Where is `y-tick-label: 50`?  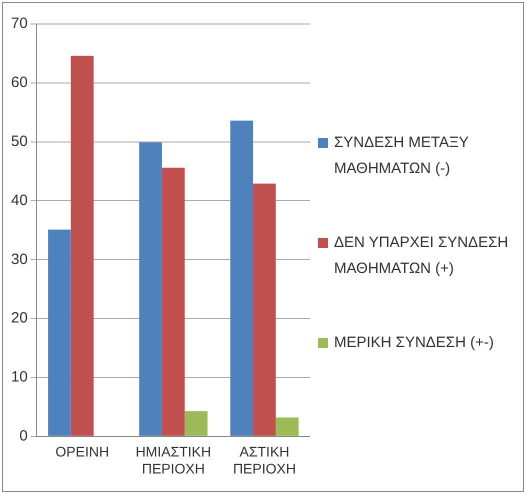
y-tick-label: 50 is located at coordinates (19, 141).